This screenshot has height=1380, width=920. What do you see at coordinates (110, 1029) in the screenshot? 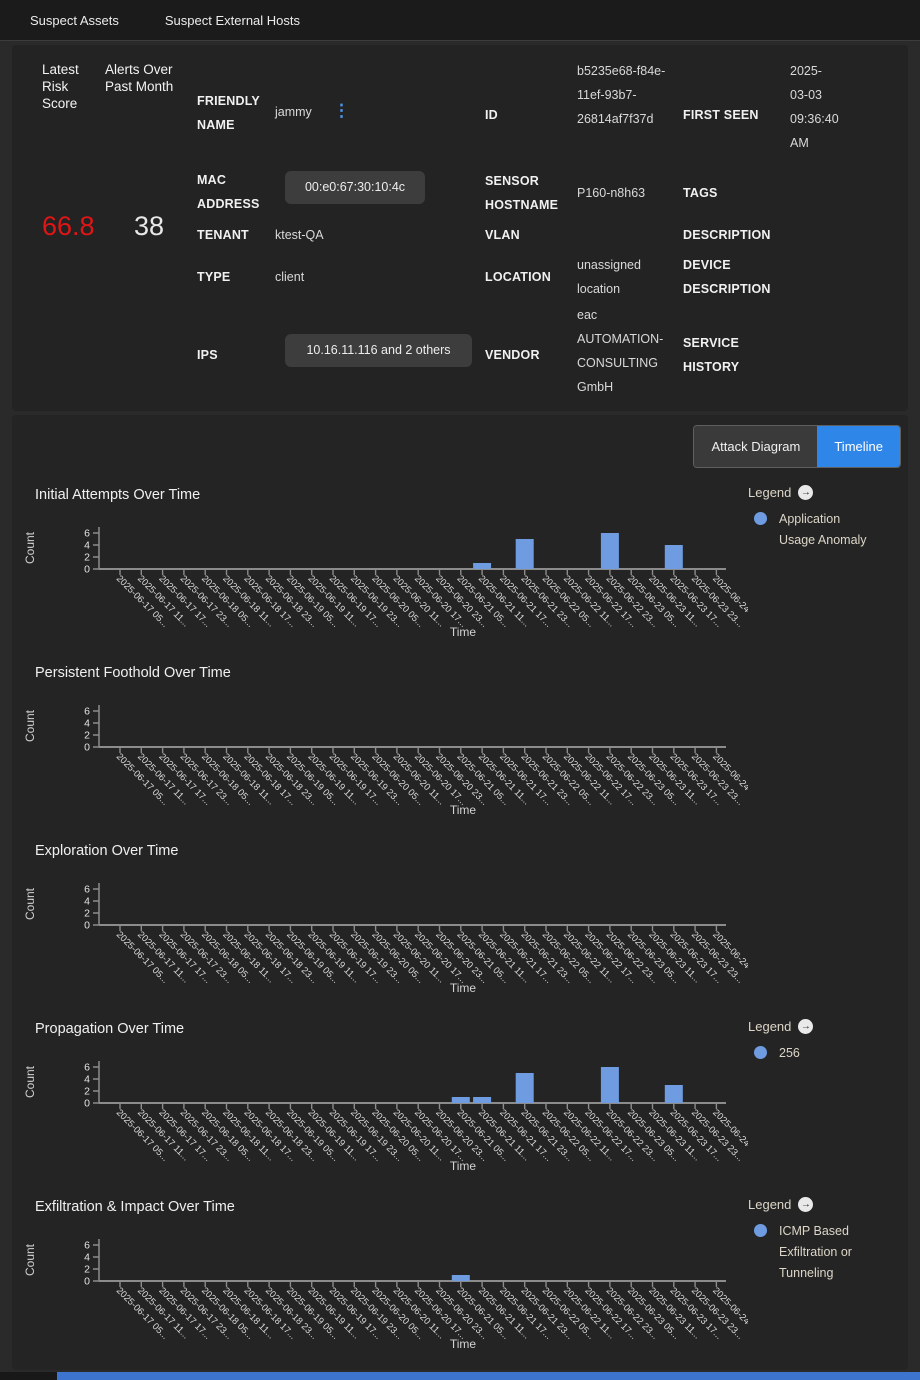
I see `chart-title: Propagation Over Time` at bounding box center [110, 1029].